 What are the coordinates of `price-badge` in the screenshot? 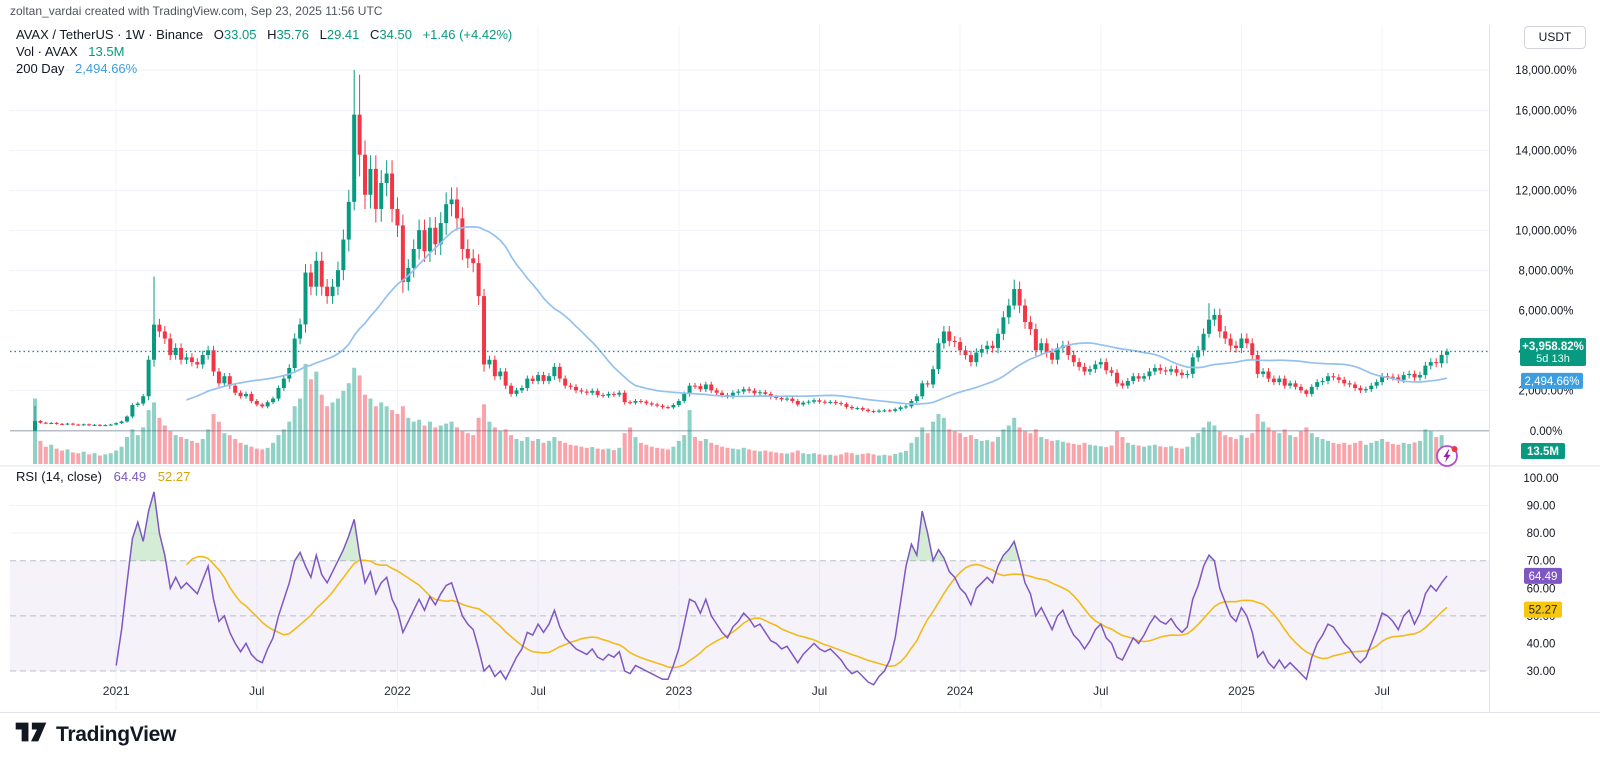 It's located at (1553, 351).